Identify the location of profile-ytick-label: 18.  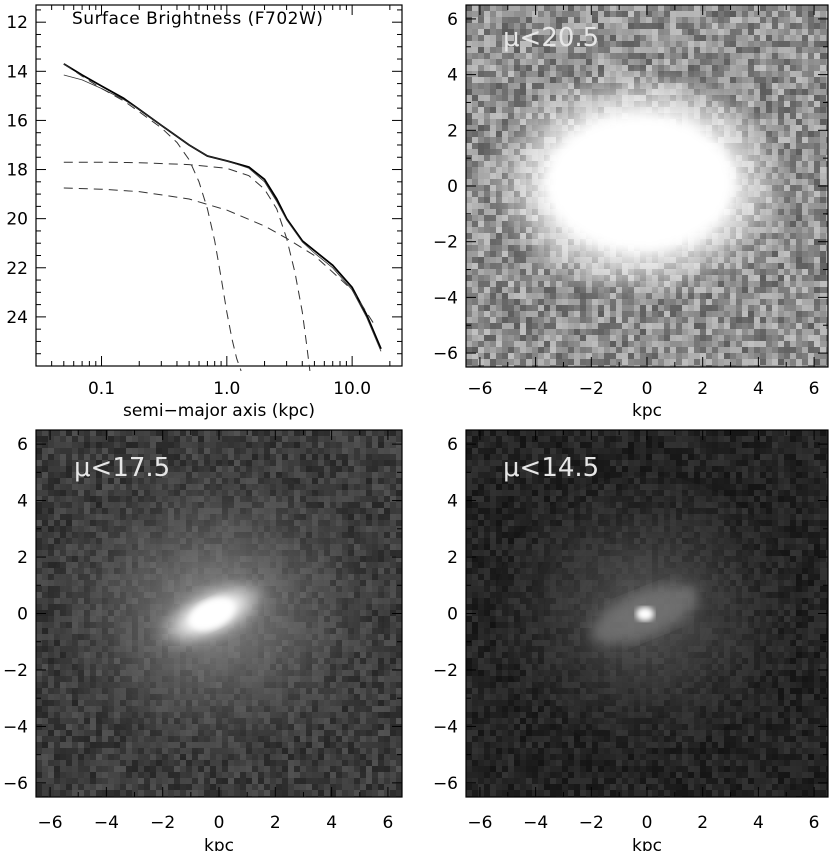
(17, 171).